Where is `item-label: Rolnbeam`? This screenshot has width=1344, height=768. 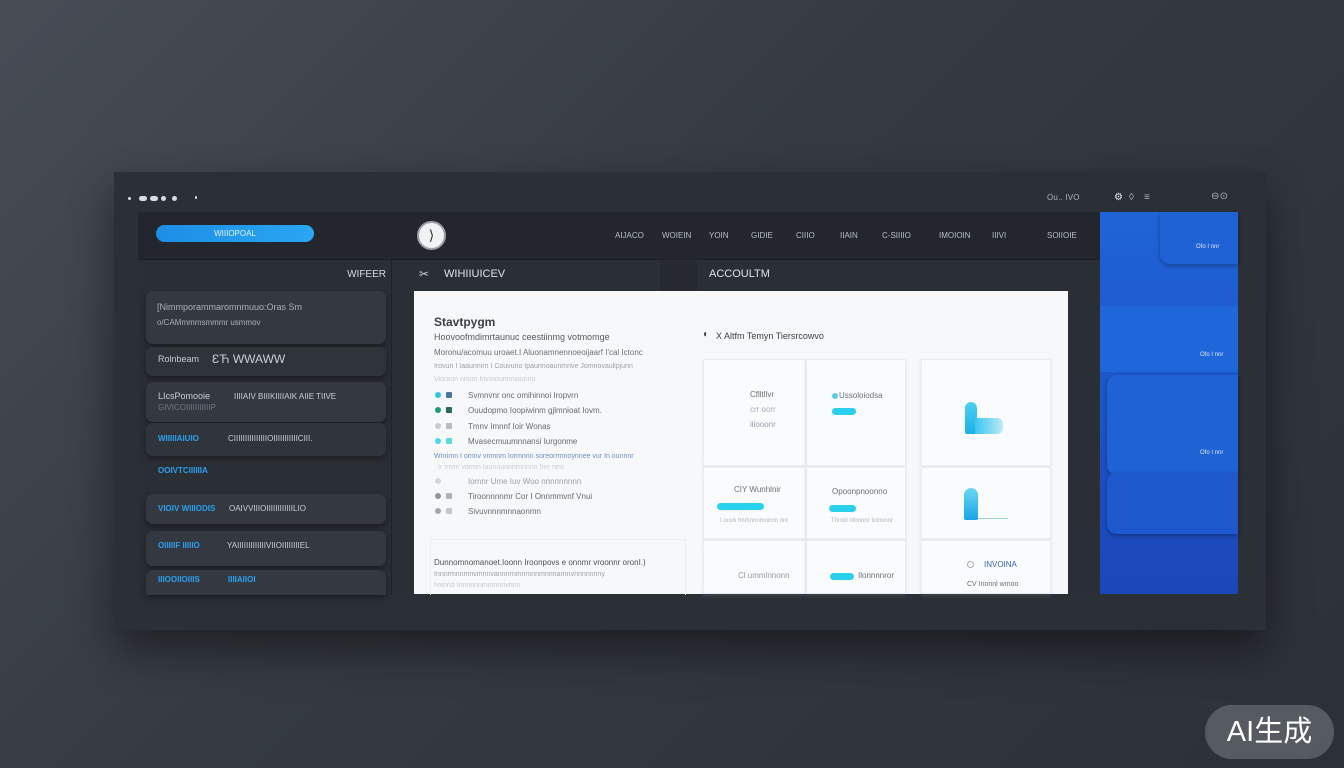 item-label: Rolnbeam is located at coordinates (179, 359).